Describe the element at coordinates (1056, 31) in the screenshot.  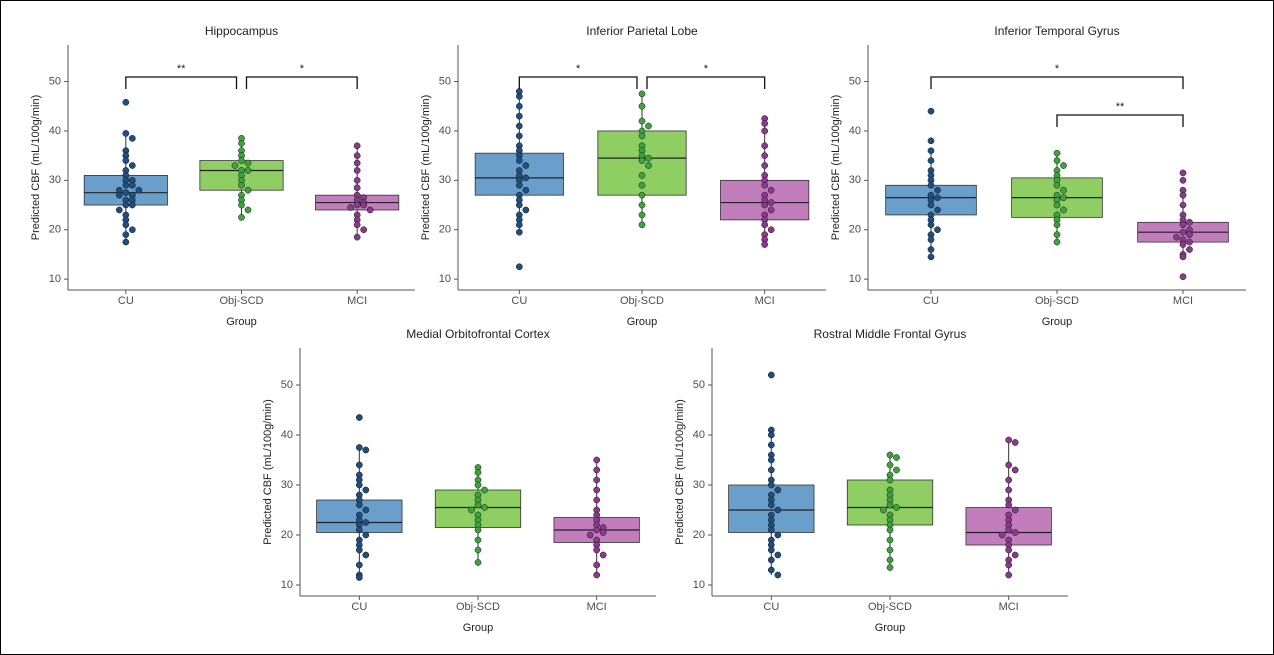
I see `panel-title: Inferior Temporal Gyrus` at that location.